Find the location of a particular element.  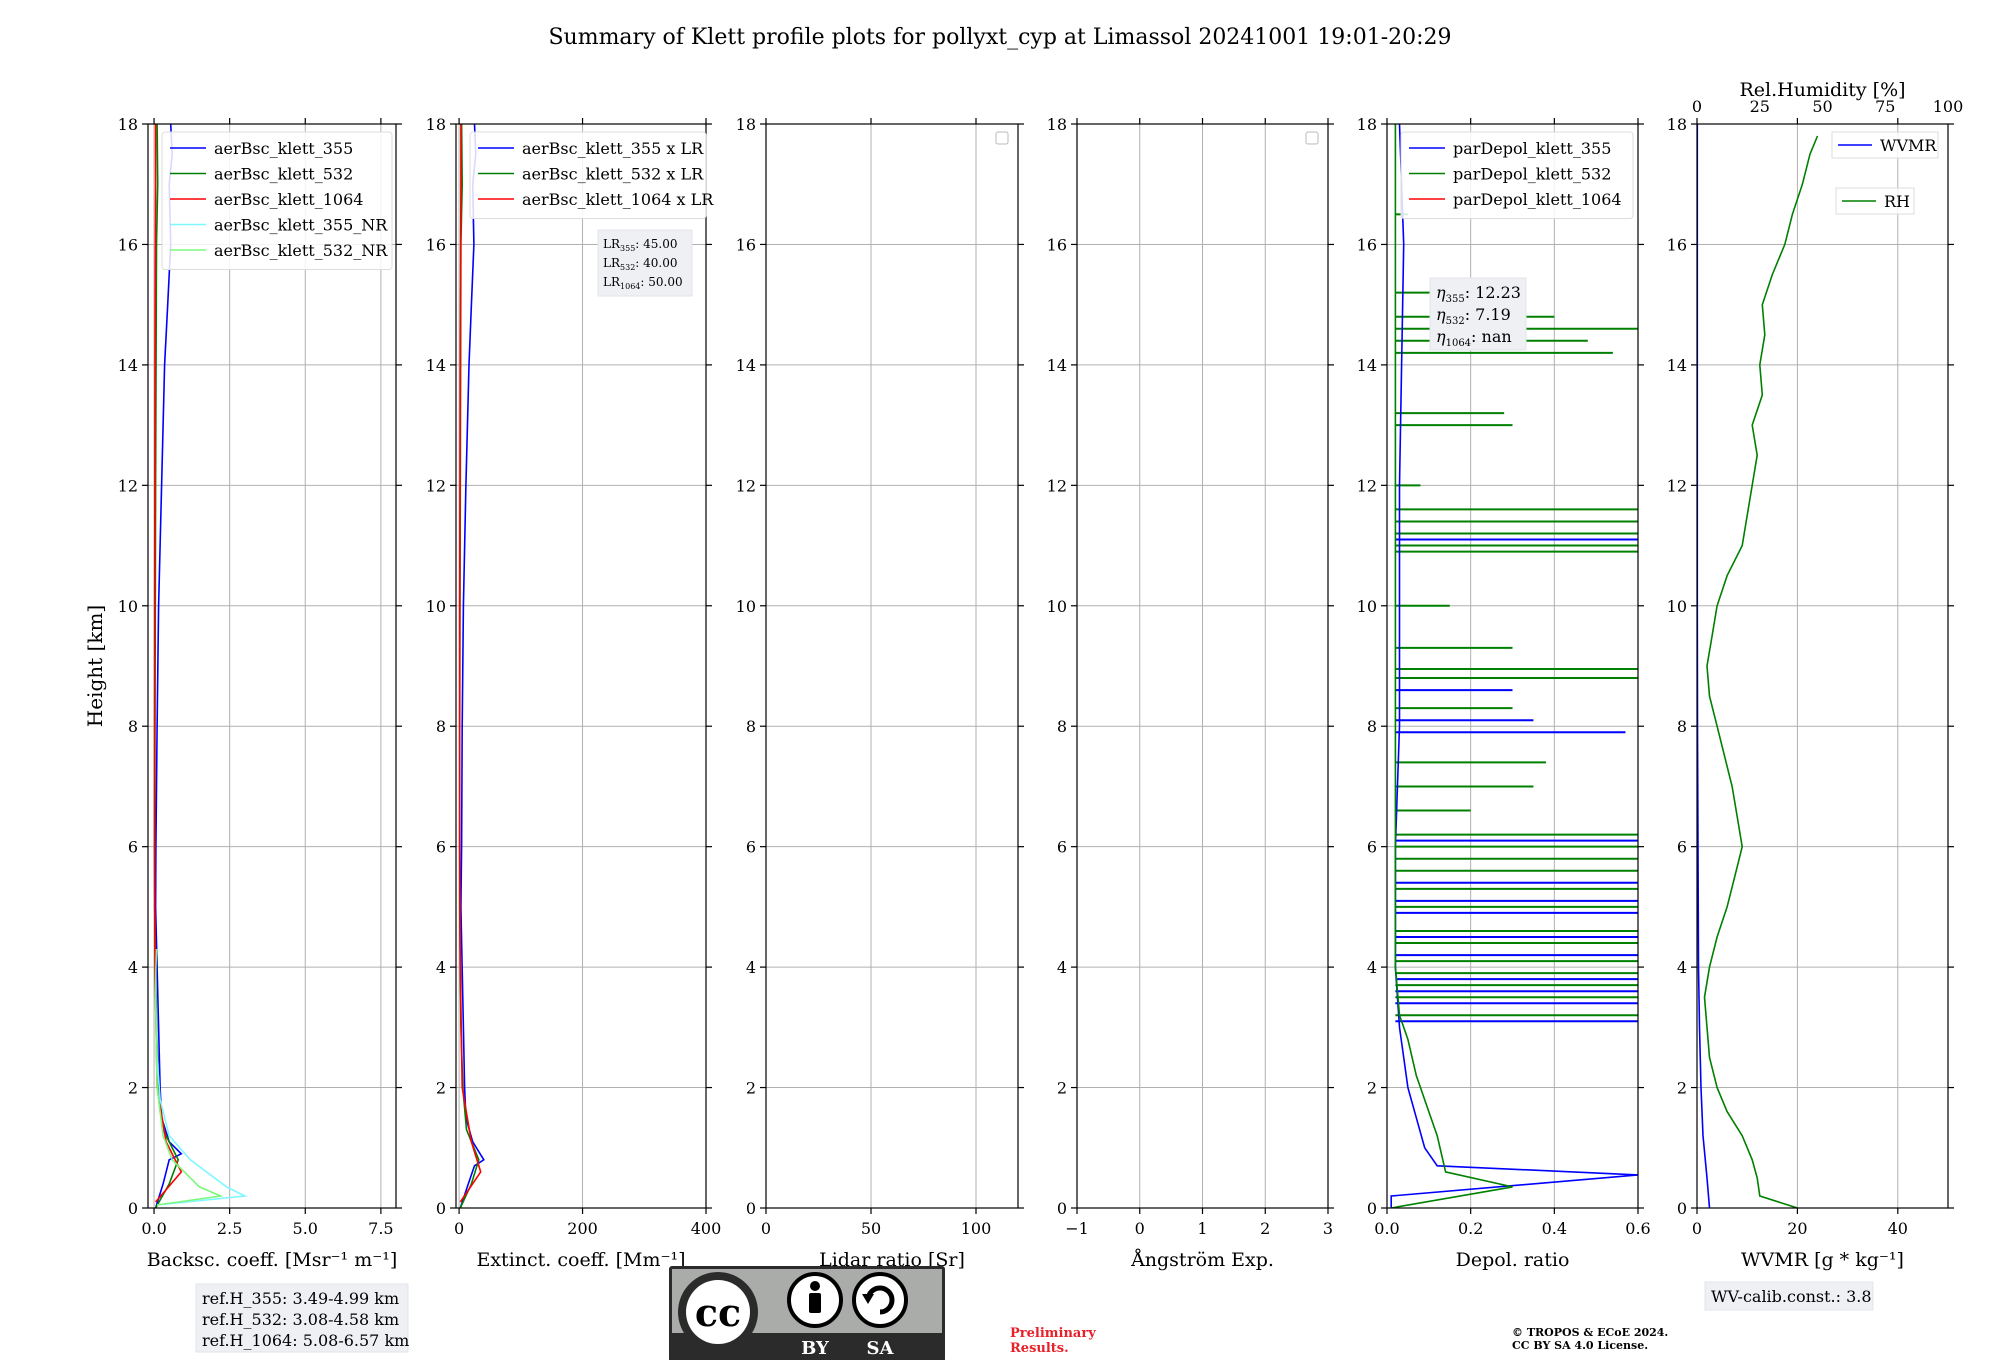

xtick-label: 0.6 is located at coordinates (1637, 1228).